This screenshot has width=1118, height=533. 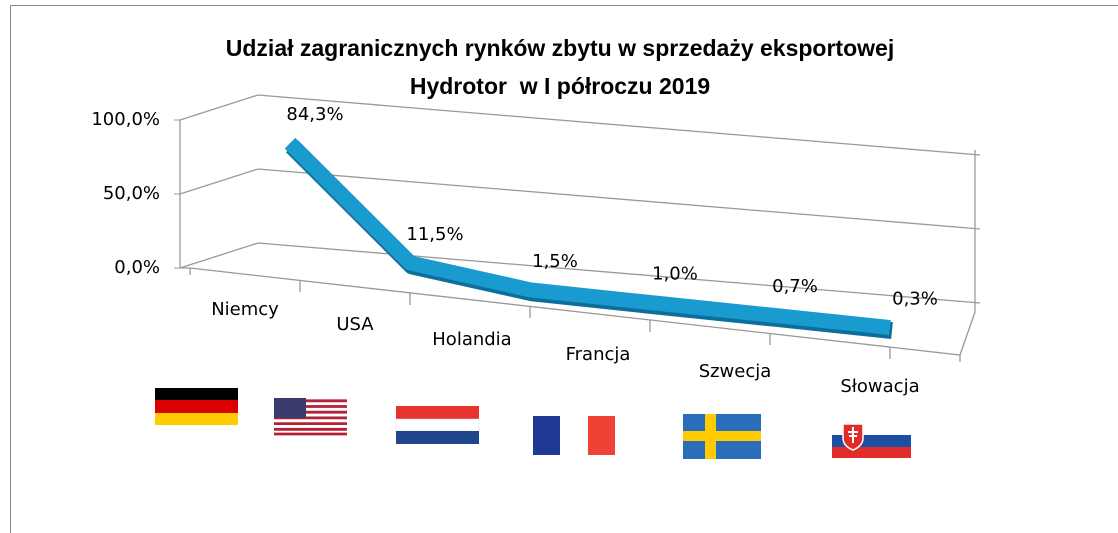 What do you see at coordinates (722, 436) in the screenshot?
I see `flag-sweden` at bounding box center [722, 436].